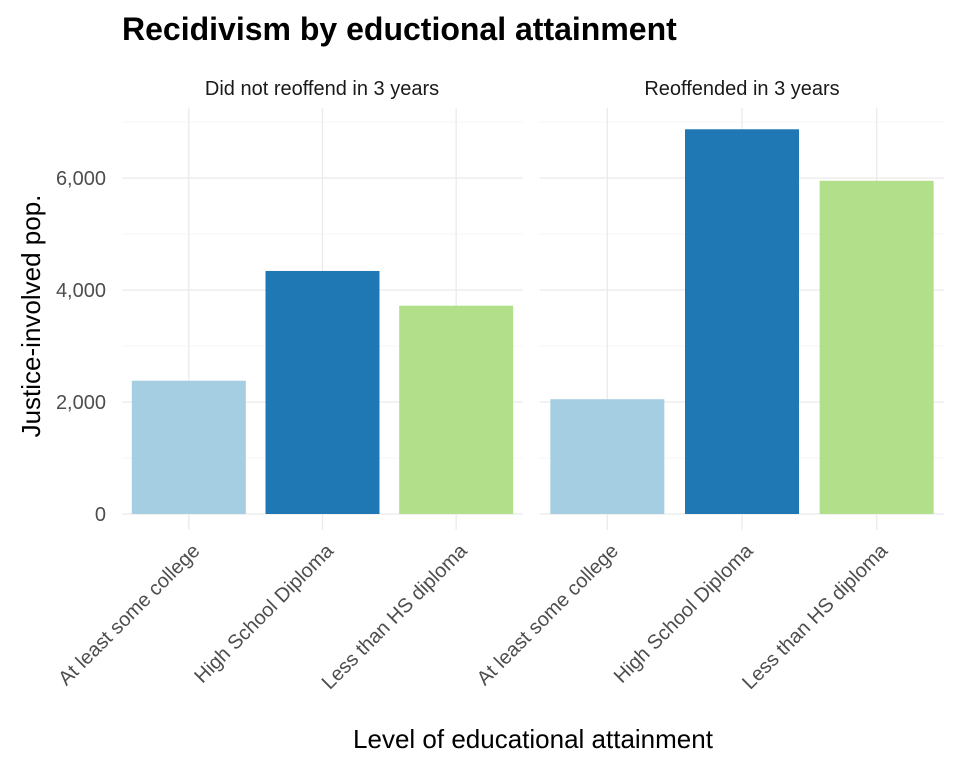 Image resolution: width=960 pixels, height=768 pixels. I want to click on y-axis: 0 2,000 4,000 6,000, so click(81, 347).